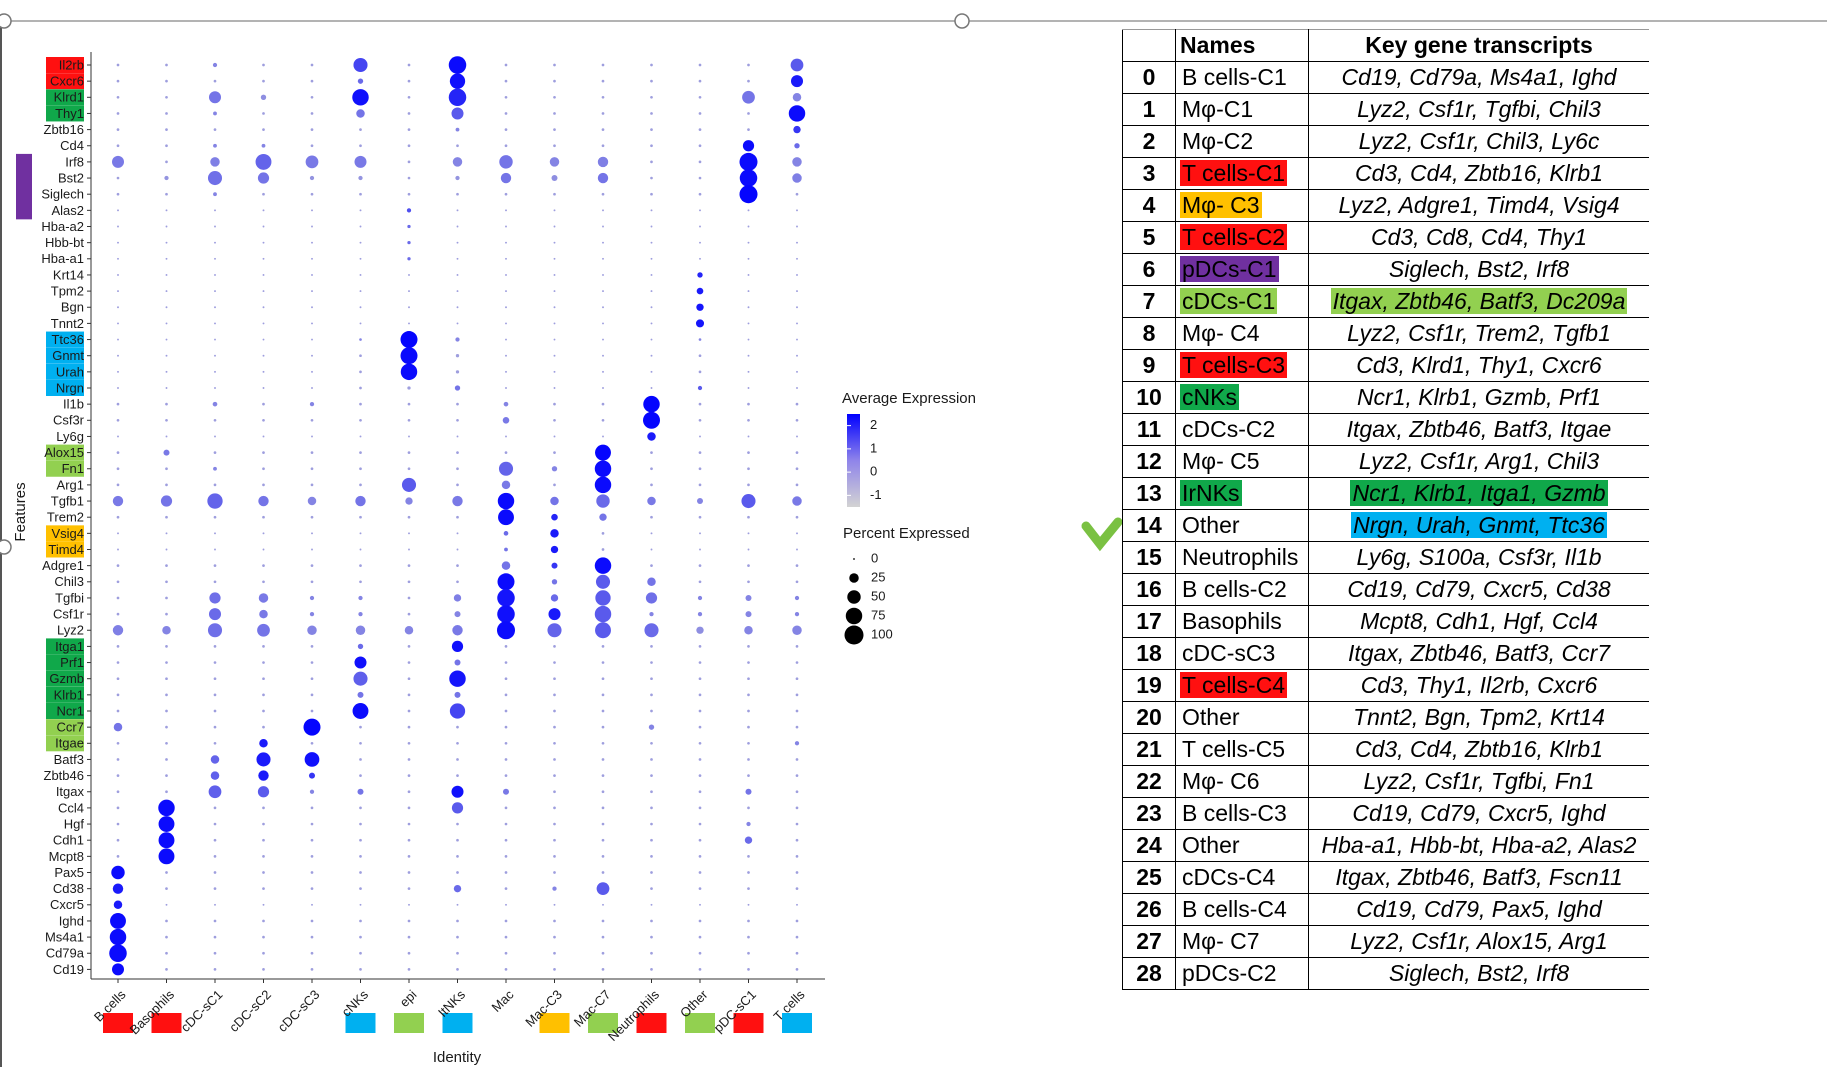 The width and height of the screenshot is (1827, 1067). Describe the element at coordinates (1149, 909) in the screenshot. I see `cluster-id: 26` at that location.